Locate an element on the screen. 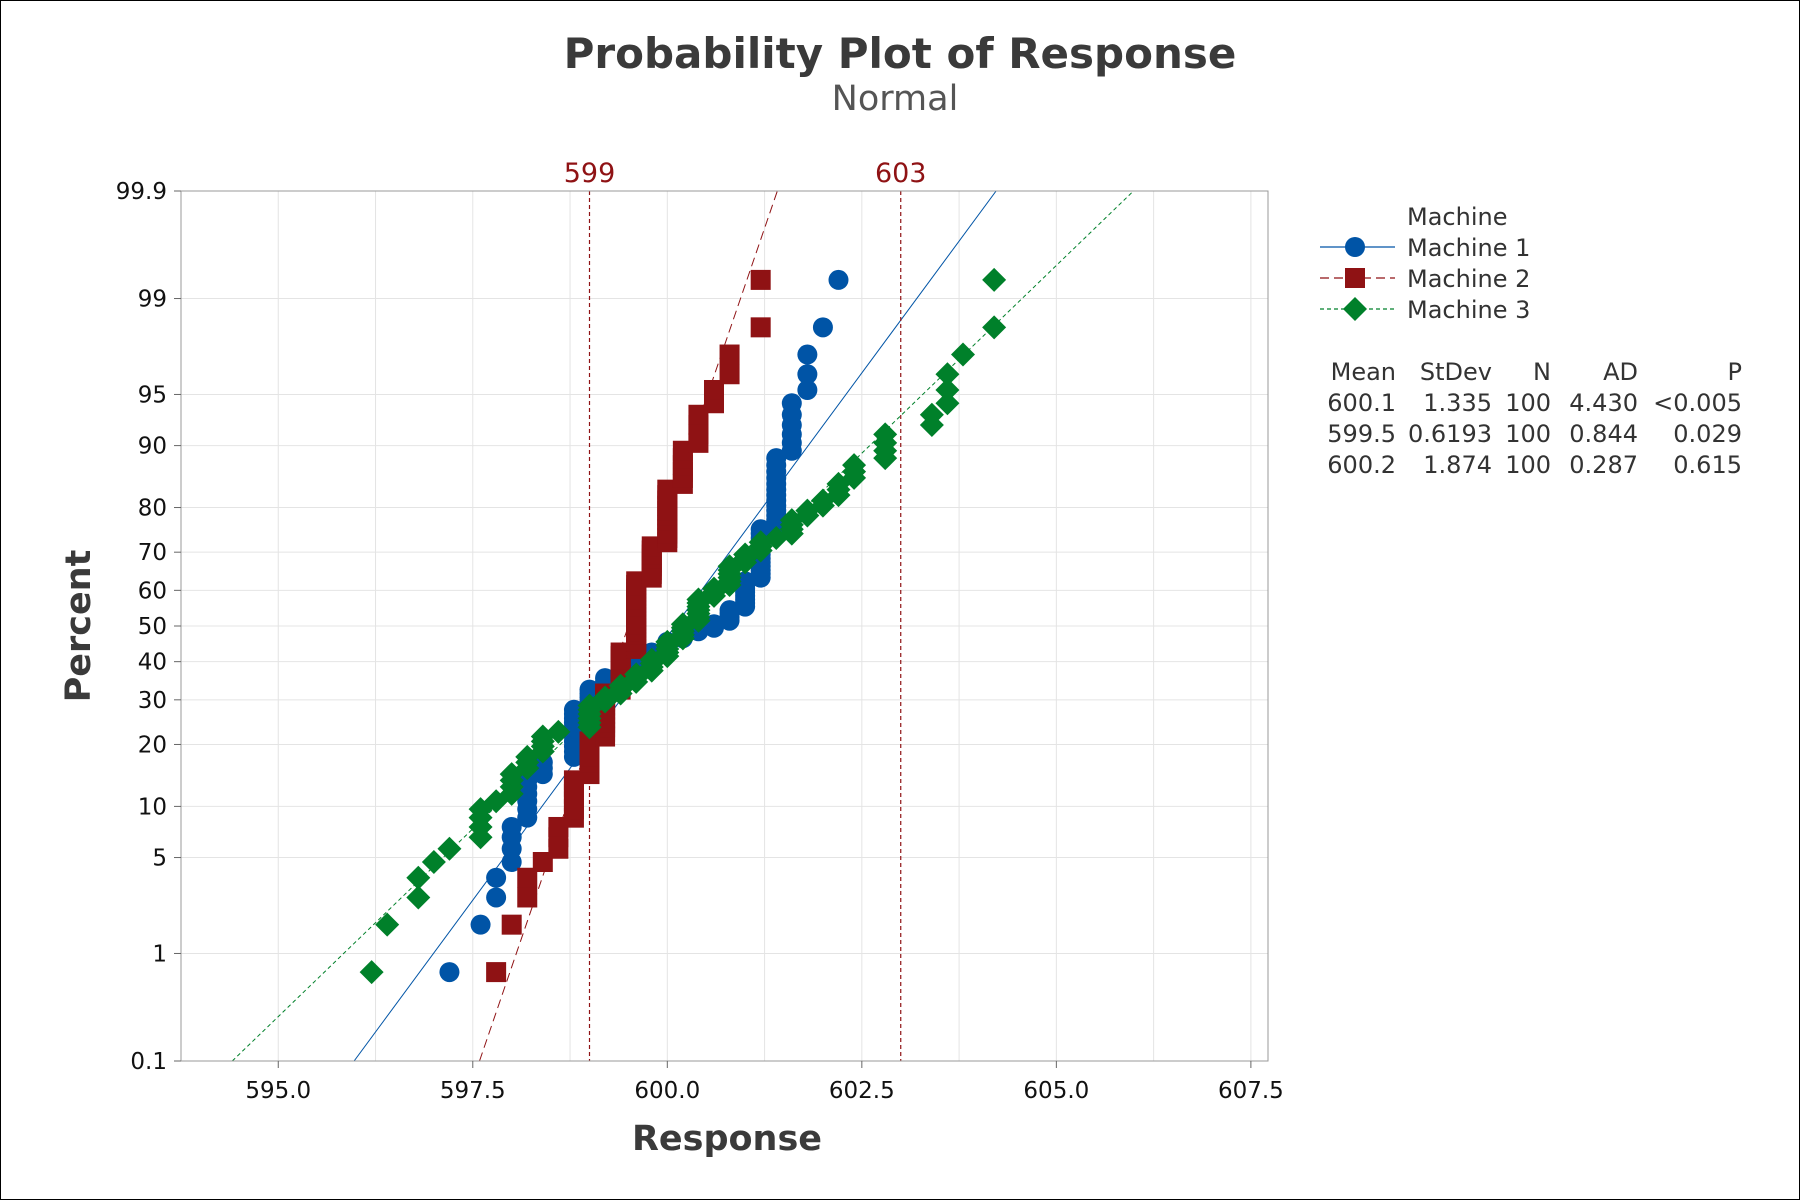  y-tick-label: 60 is located at coordinates (152, 591).